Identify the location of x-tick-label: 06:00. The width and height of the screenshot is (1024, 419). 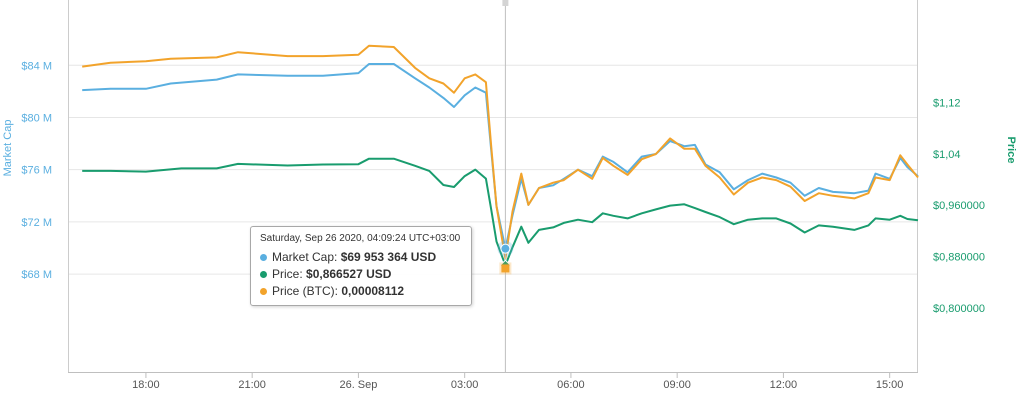
(571, 385).